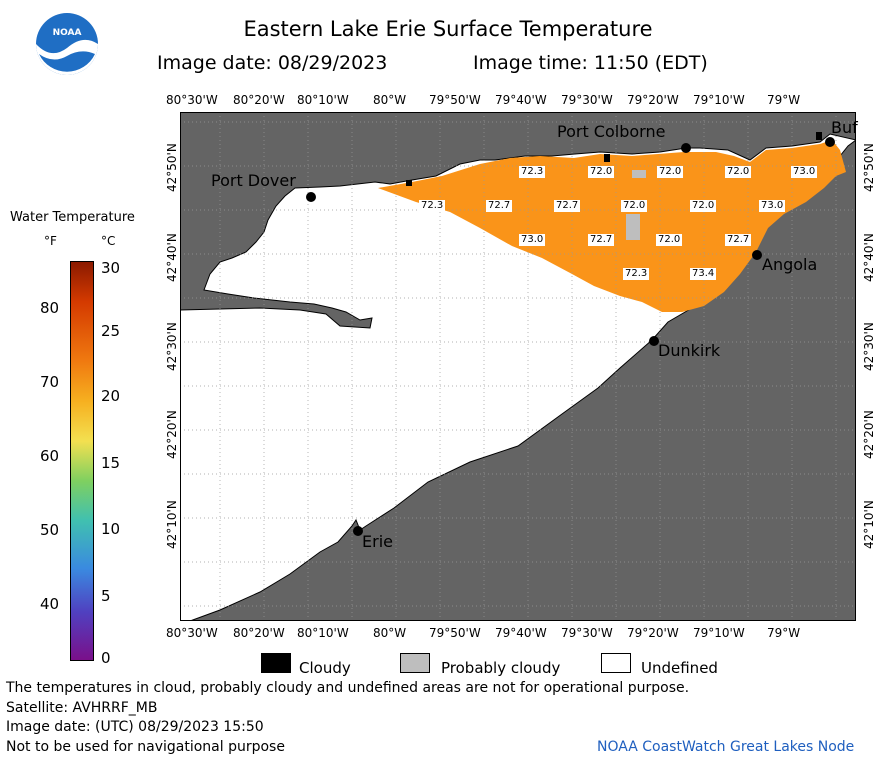 The image size is (896, 763). I want to click on lon-tick-bottom: 79°10'W, so click(719, 633).